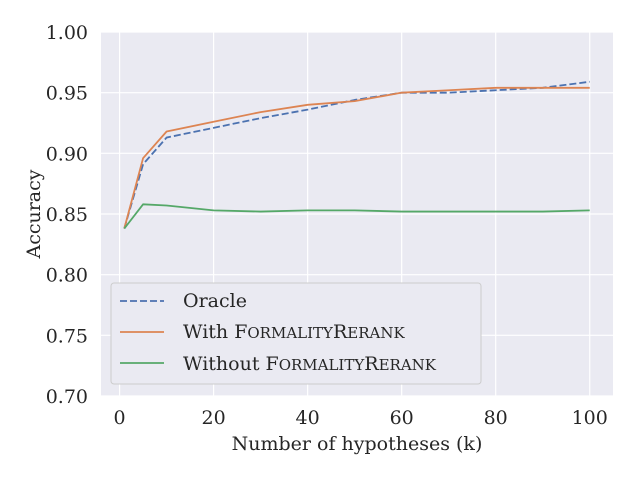  What do you see at coordinates (357, 444) in the screenshot?
I see `x-axis-label: Number of hypotheses (k)` at bounding box center [357, 444].